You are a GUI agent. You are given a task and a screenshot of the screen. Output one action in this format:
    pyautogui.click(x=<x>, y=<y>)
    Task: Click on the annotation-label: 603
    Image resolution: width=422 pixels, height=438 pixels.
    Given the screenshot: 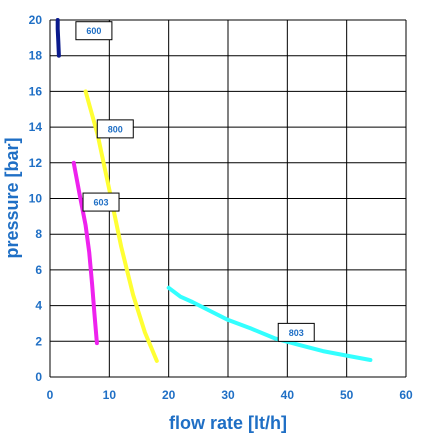 What is the action you would take?
    pyautogui.click(x=101, y=203)
    